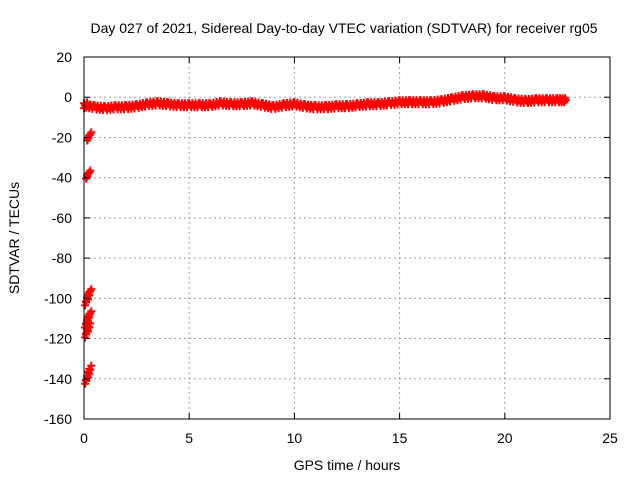  I want to click on y-tick-label: 20, so click(64, 57).